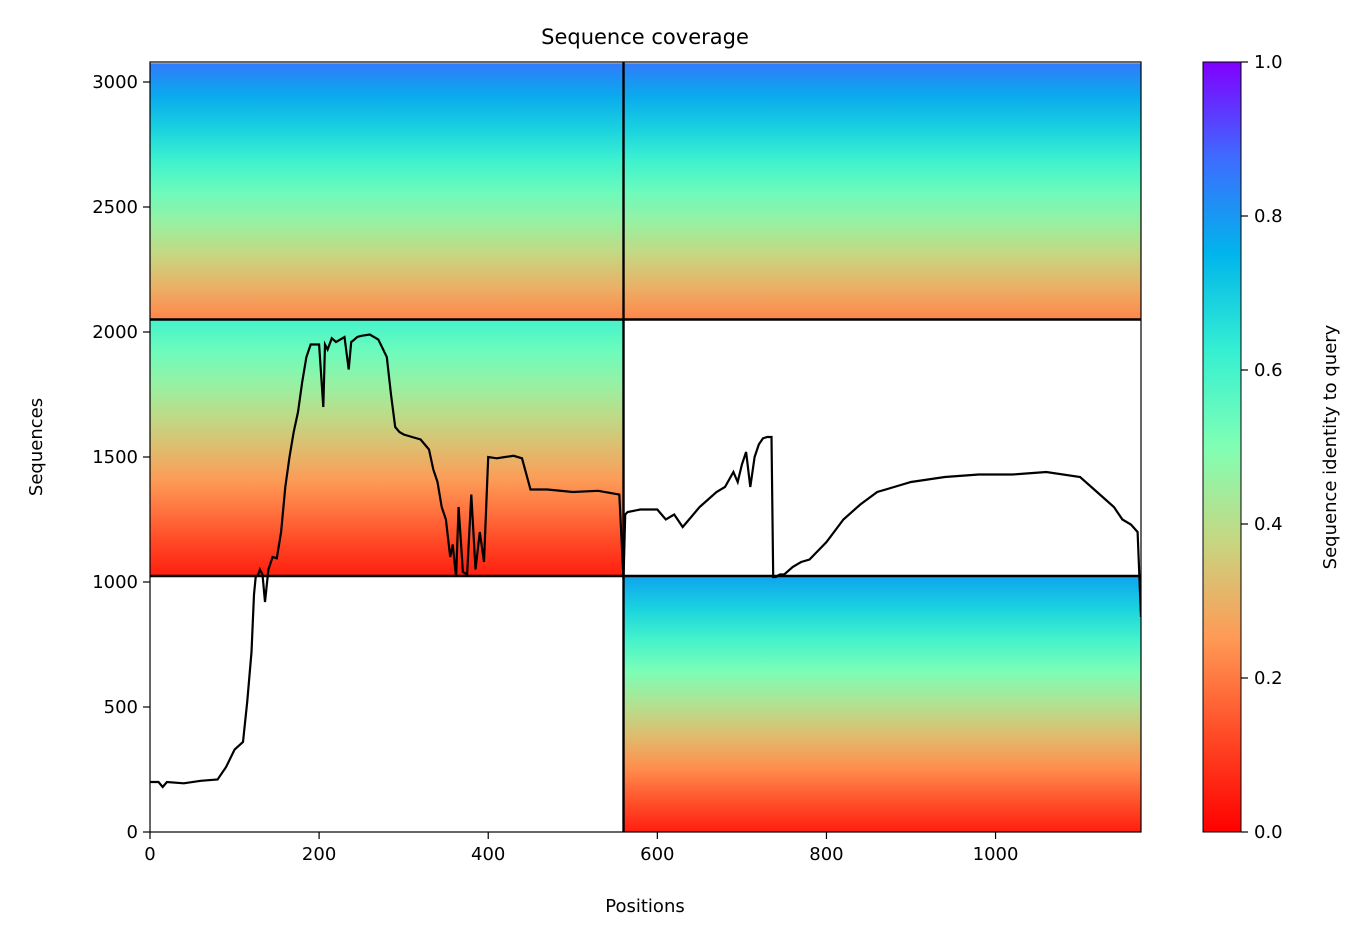 This screenshot has height=939, width=1364. What do you see at coordinates (36, 447) in the screenshot?
I see `y-axis-label: Sequences` at bounding box center [36, 447].